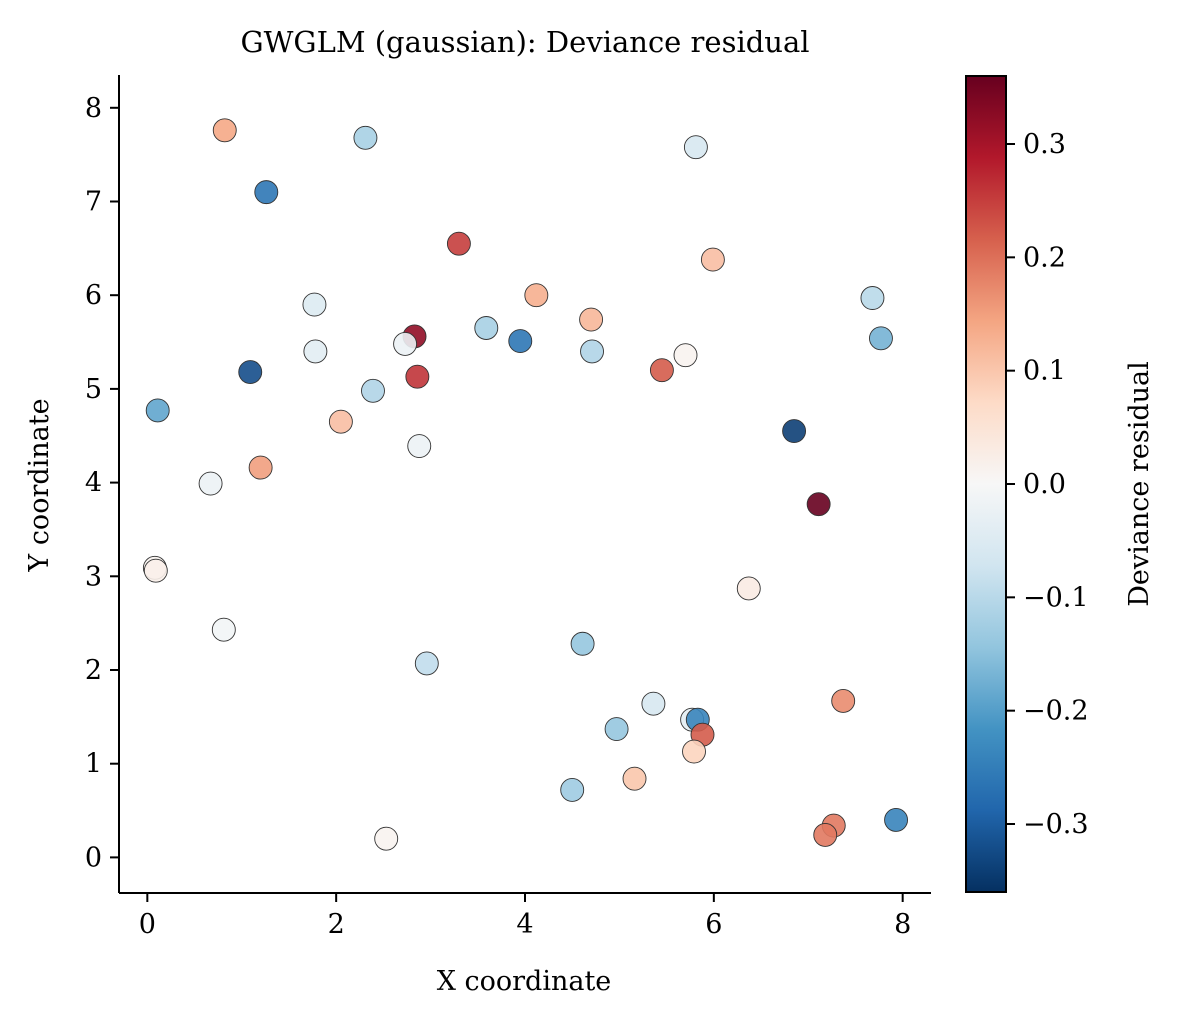  What do you see at coordinates (1044, 484) in the screenshot?
I see `colorbar-tick-label: 0.0` at bounding box center [1044, 484].